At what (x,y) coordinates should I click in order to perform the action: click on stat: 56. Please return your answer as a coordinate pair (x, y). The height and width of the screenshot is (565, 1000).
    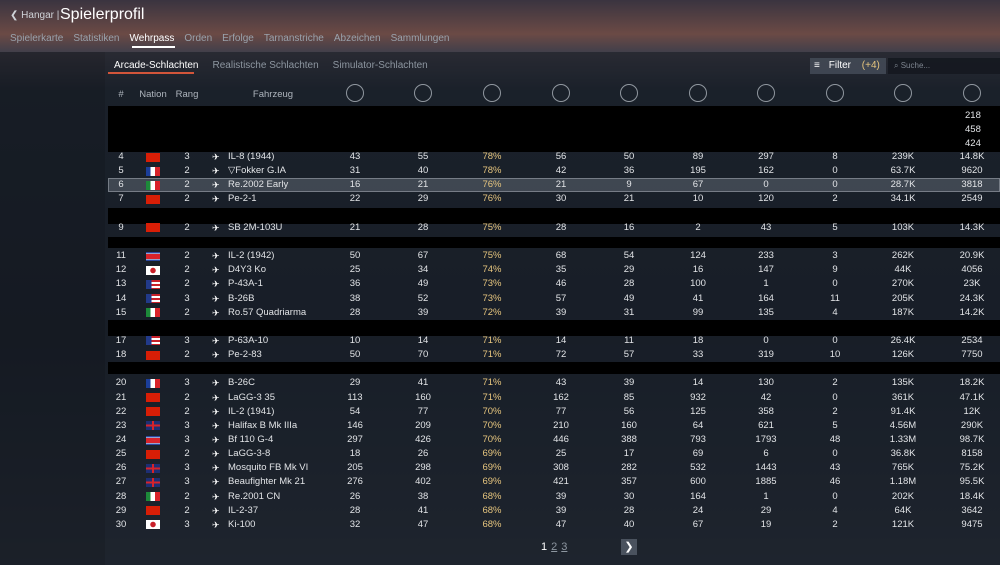
    Looking at the image, I should click on (629, 411).